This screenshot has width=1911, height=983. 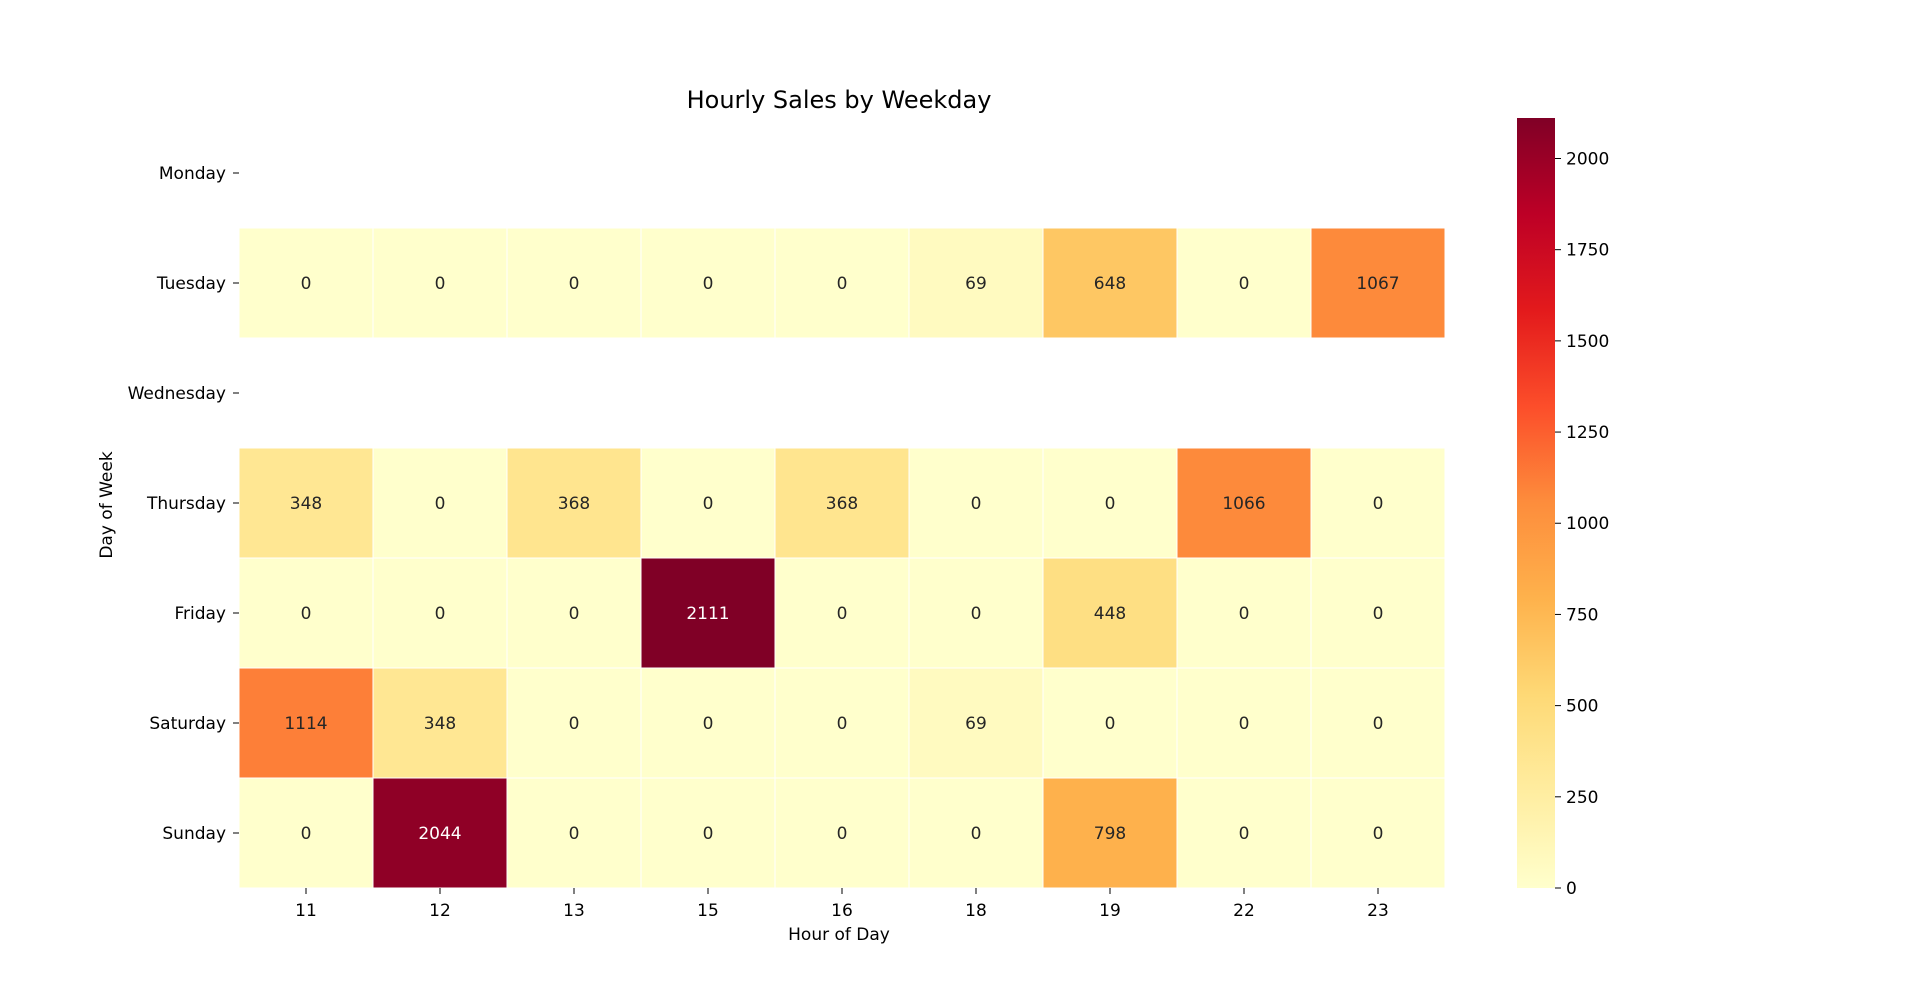 I want to click on y-tick-label: Thursday, so click(x=186, y=504).